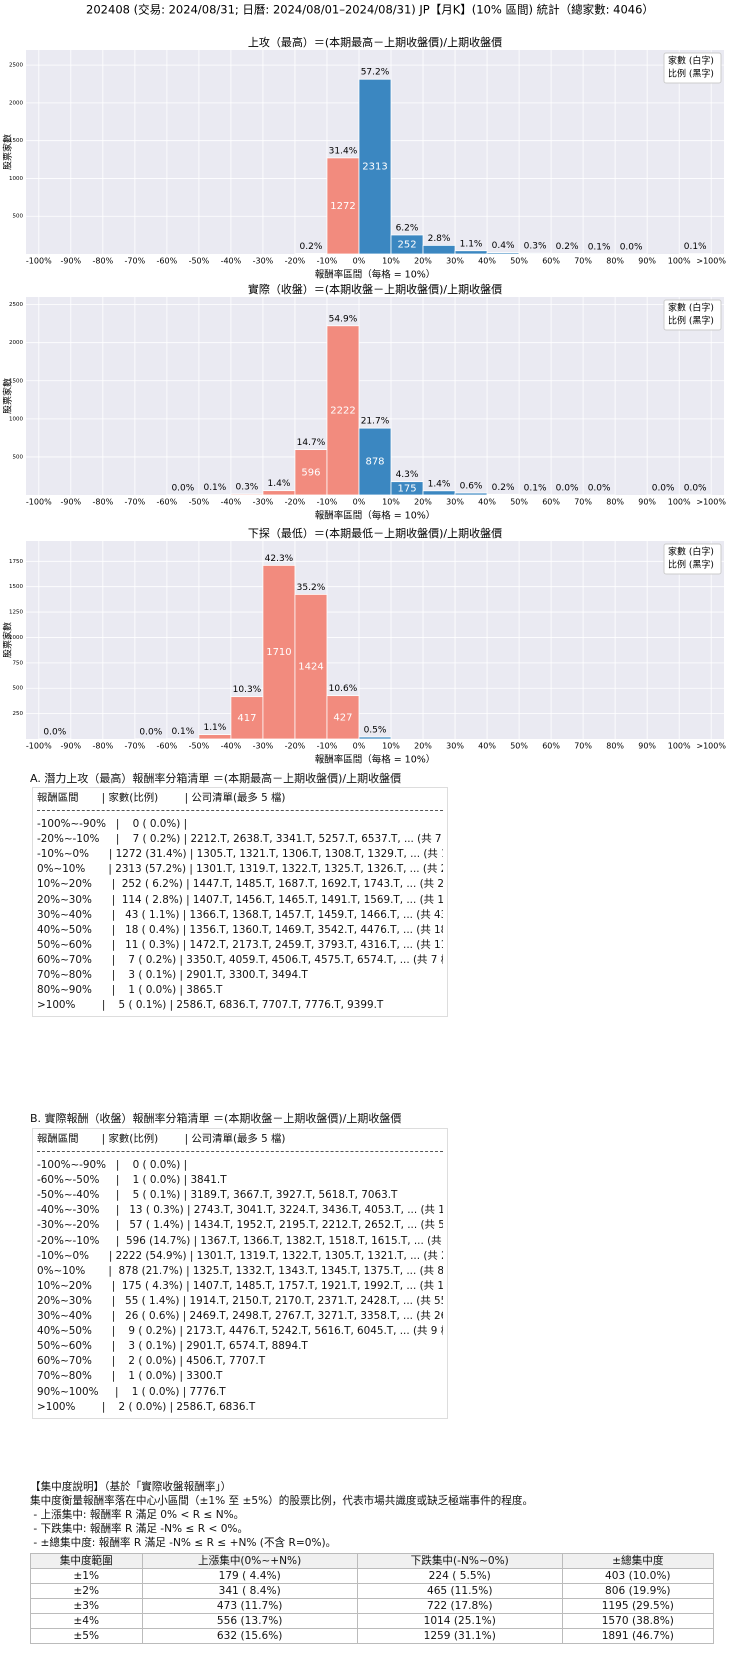  What do you see at coordinates (131, 1391) in the screenshot?
I see `list-row: 90%~100% | 1 ( 0.0%) | 7776.T` at bounding box center [131, 1391].